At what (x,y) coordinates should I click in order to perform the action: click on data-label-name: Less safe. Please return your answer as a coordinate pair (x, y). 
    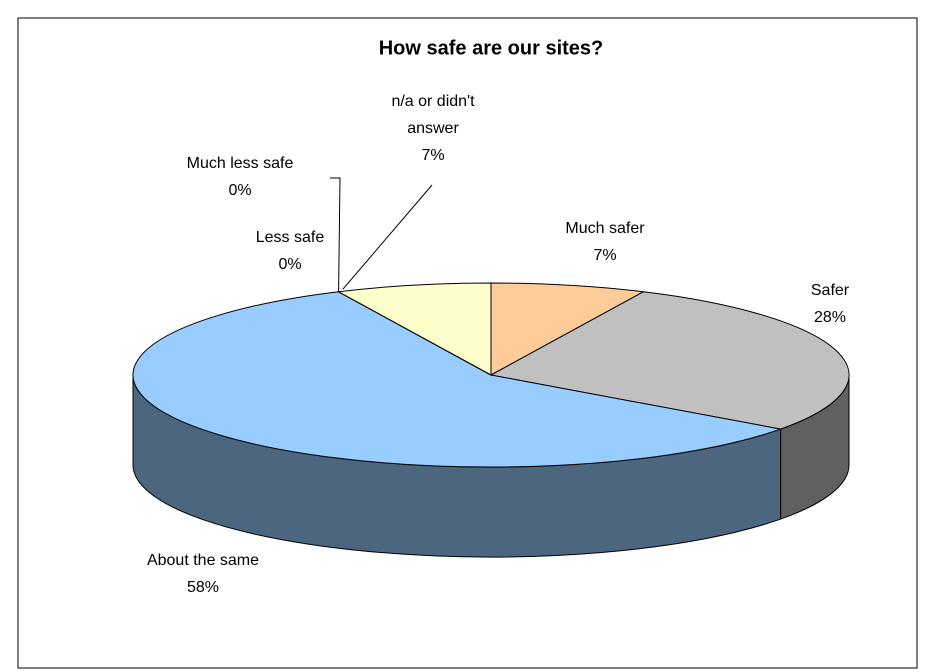
    Looking at the image, I should click on (290, 237).